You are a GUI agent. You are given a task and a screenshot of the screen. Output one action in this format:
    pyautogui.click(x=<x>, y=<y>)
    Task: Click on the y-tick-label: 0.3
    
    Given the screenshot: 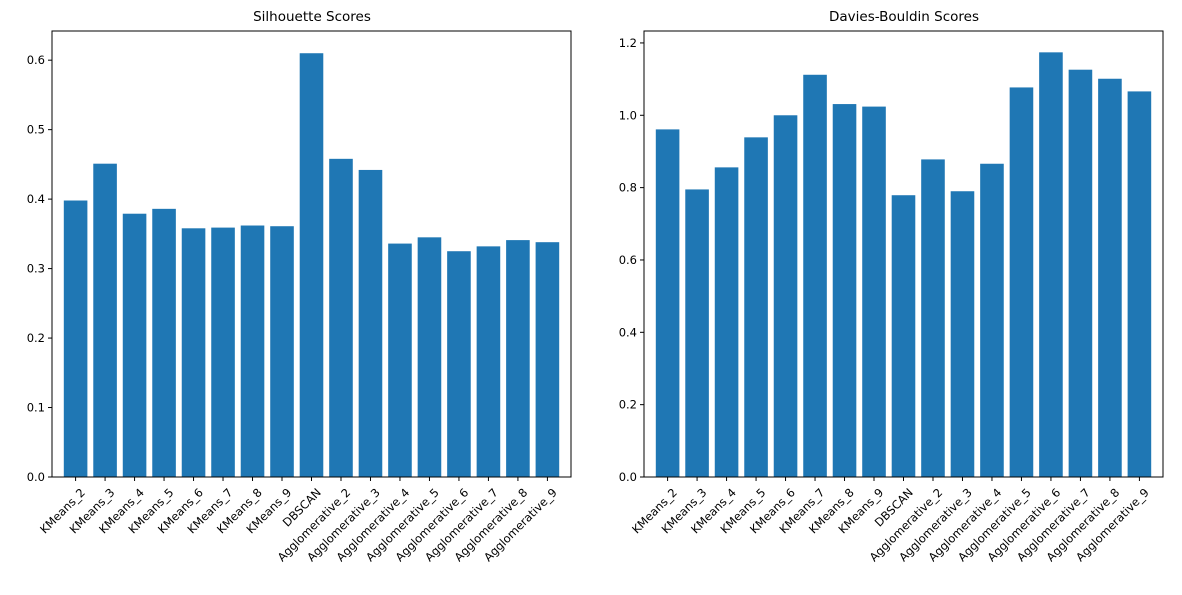 What is the action you would take?
    pyautogui.click(x=36, y=269)
    